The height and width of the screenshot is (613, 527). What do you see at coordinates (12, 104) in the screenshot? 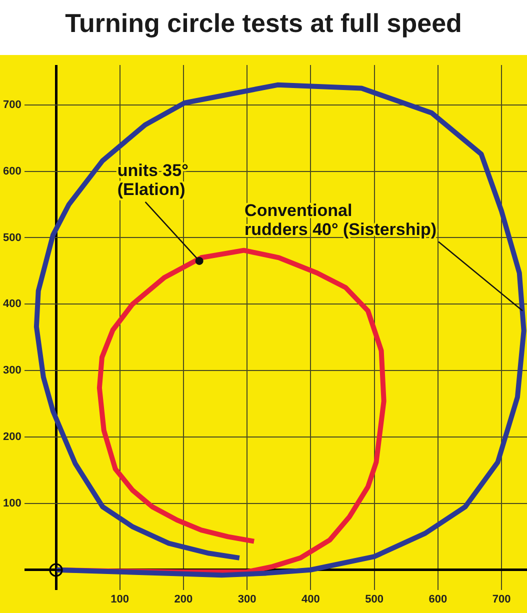
I see `y-tick-label: 700` at bounding box center [12, 104].